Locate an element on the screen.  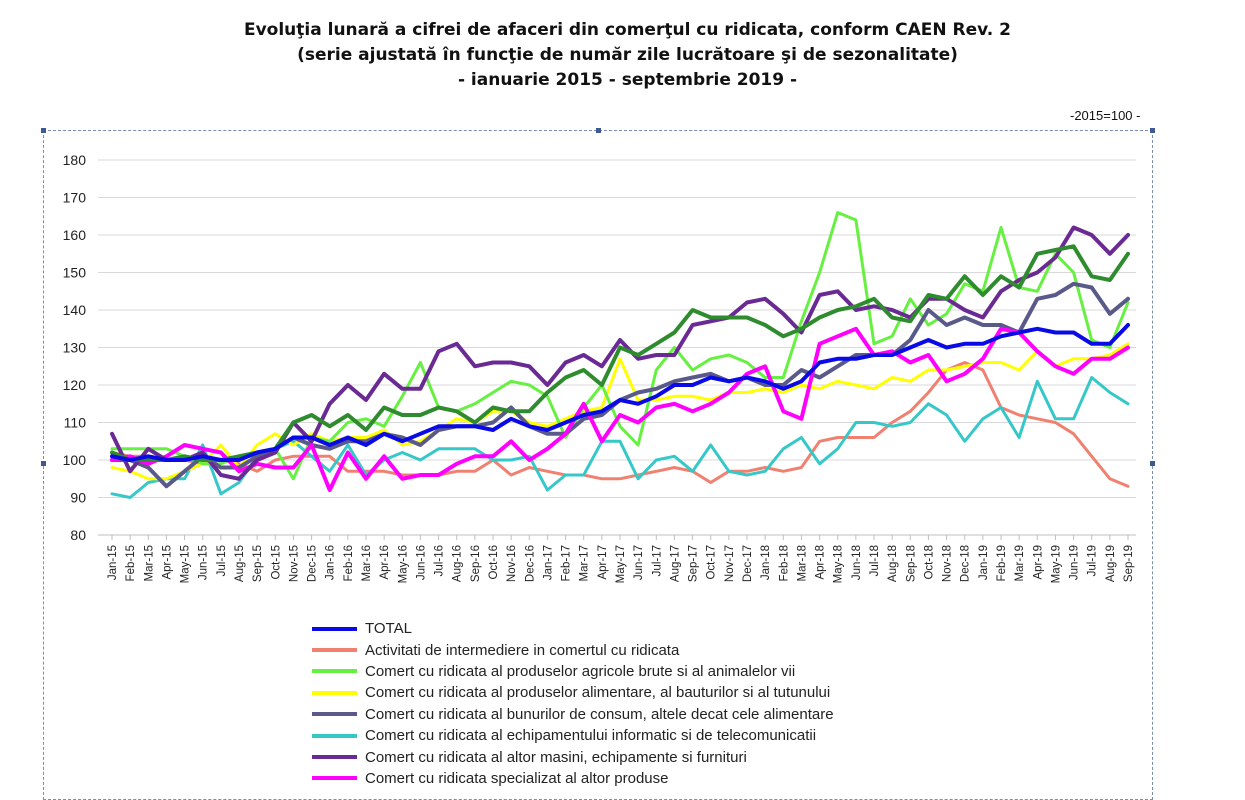
x-tick-label: Jul-17 is located at coordinates (657, 560).